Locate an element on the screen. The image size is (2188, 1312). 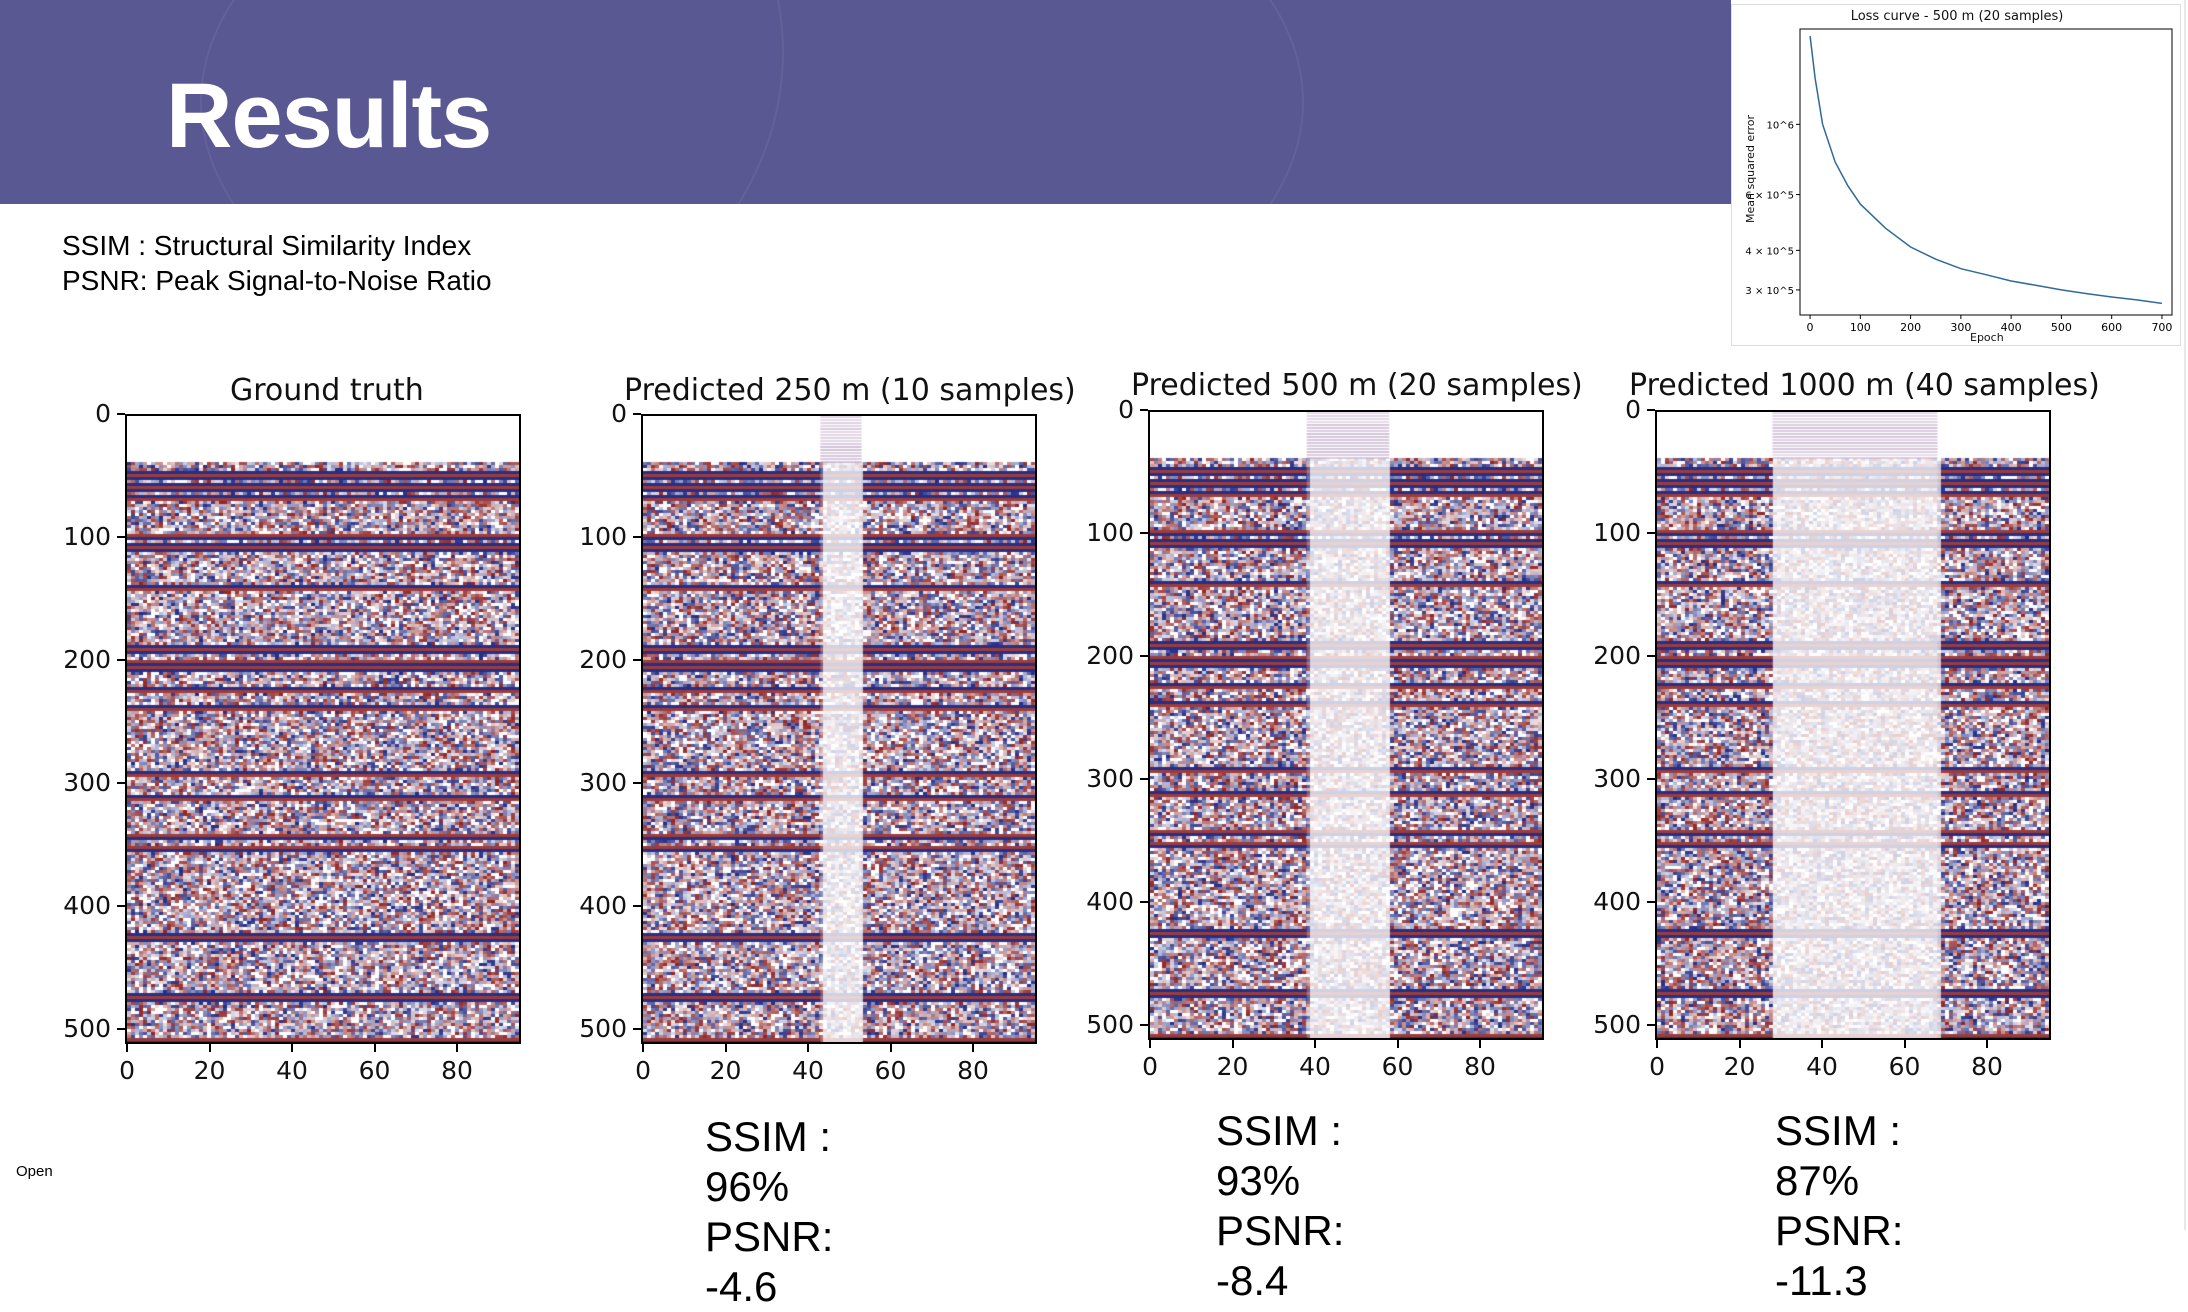
psnr-value: PSNR: -8.4 is located at coordinates (1280, 1255).